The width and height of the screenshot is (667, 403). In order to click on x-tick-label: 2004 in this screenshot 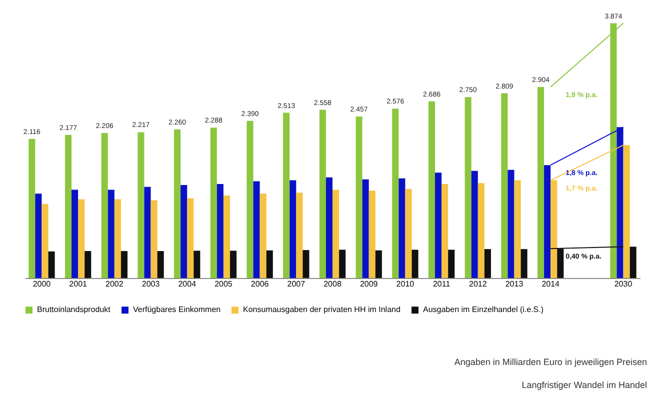, I will do `click(187, 284)`.